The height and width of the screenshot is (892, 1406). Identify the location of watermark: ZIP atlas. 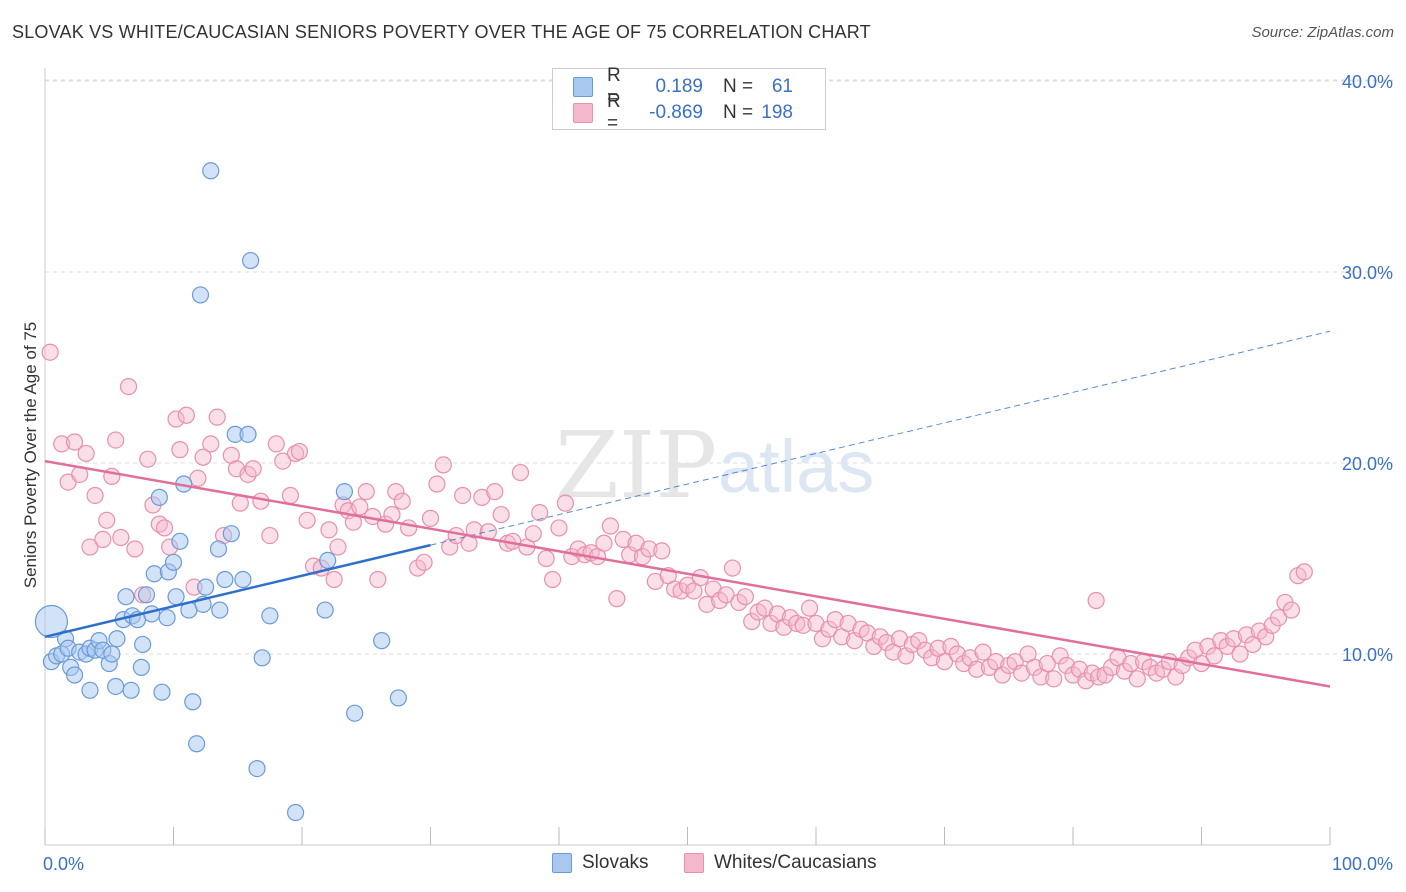
(714, 465).